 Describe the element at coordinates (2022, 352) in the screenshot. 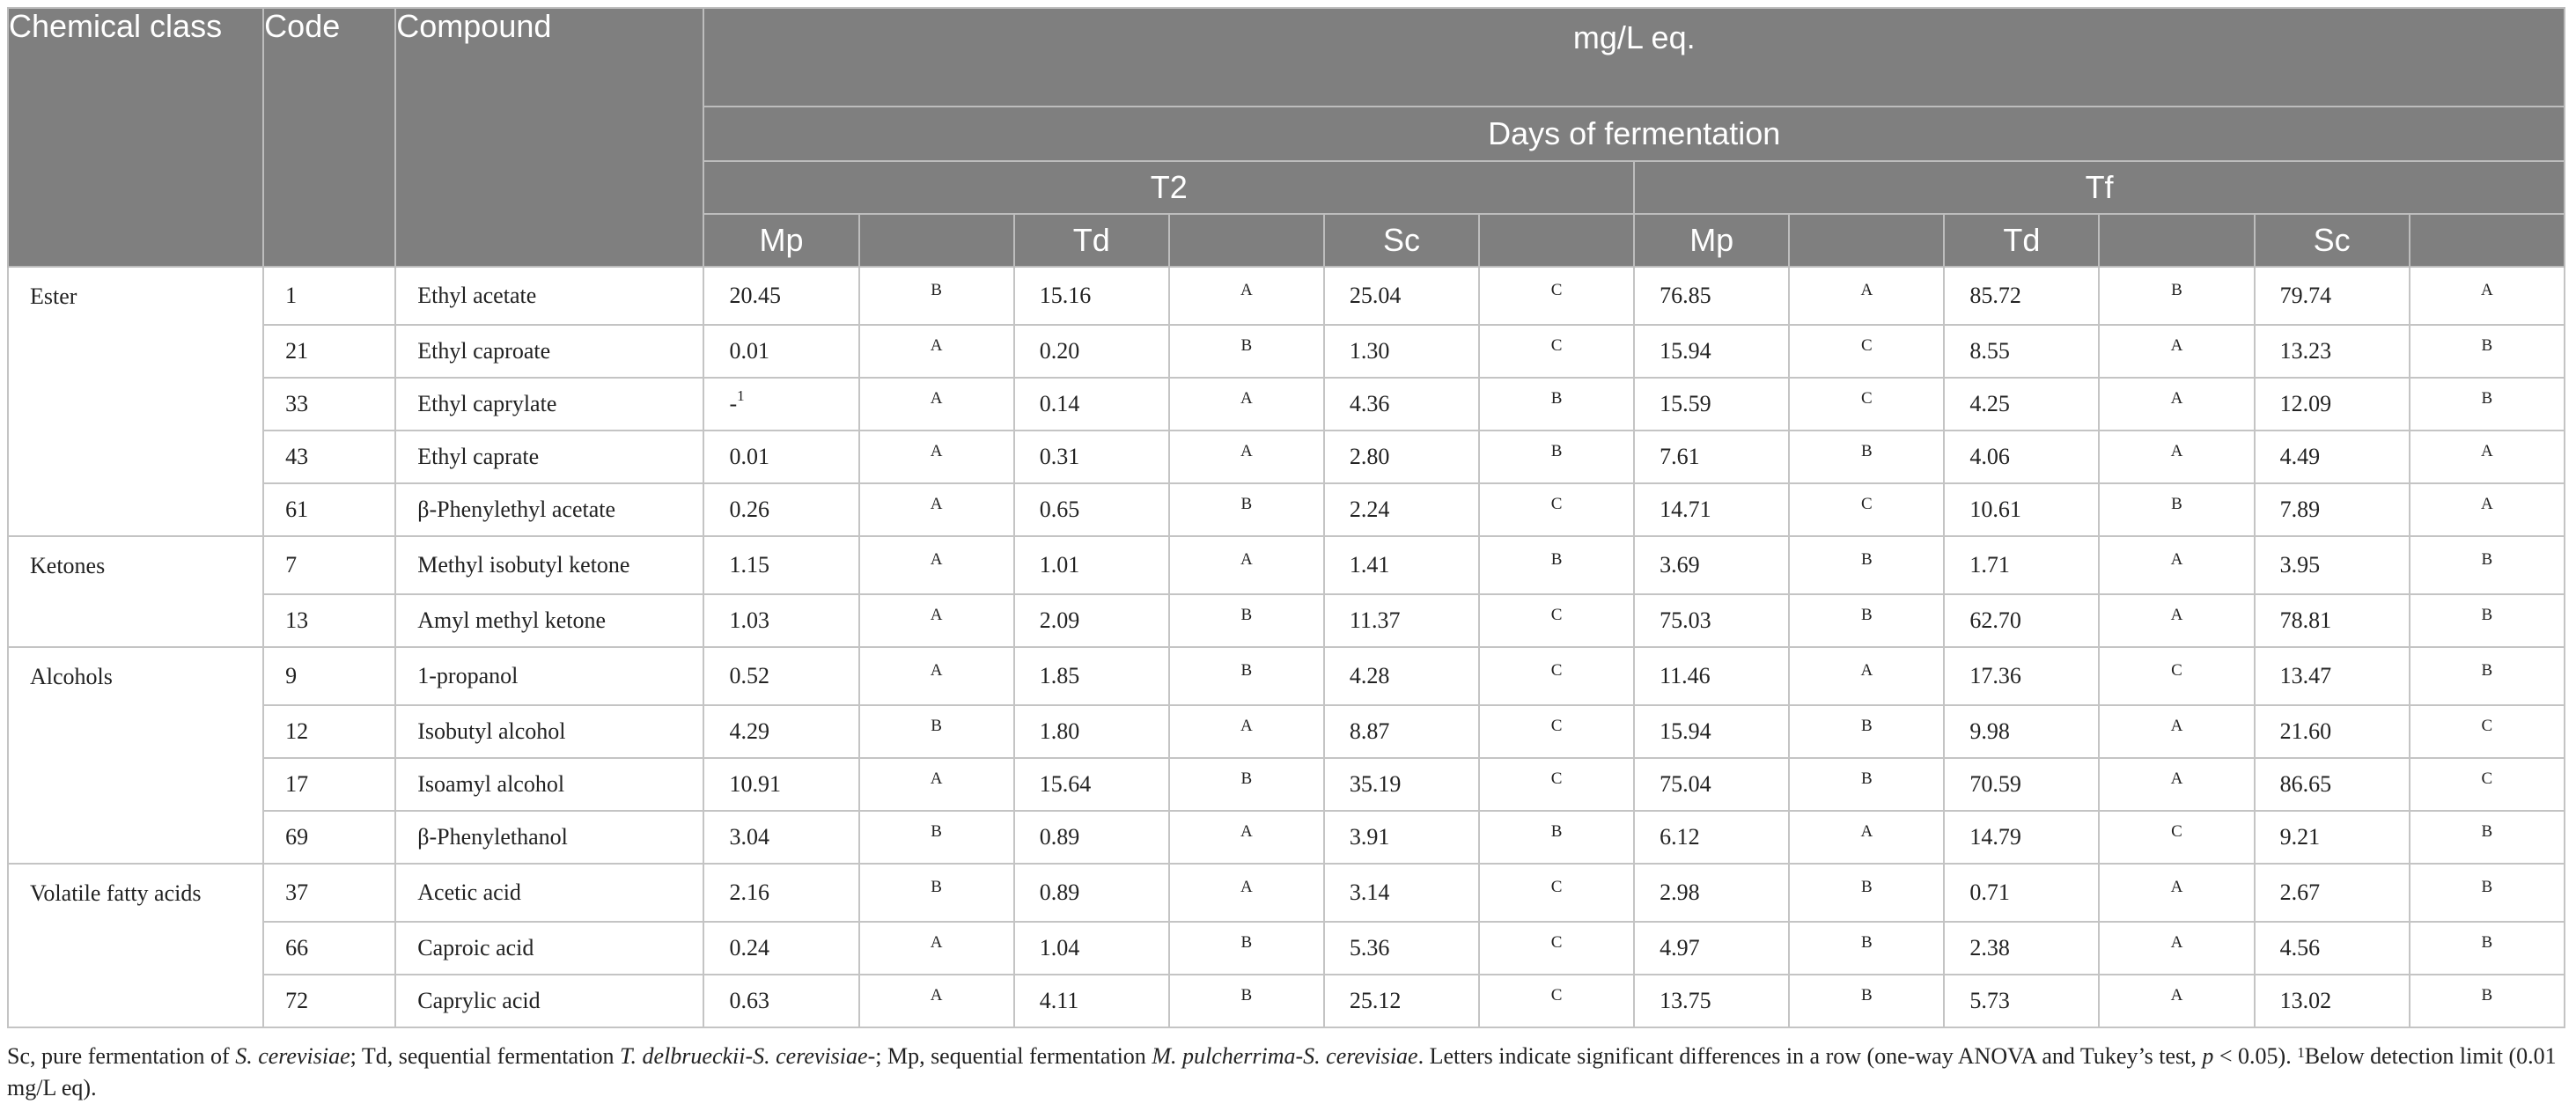

I see `value-cell: 8.55` at that location.